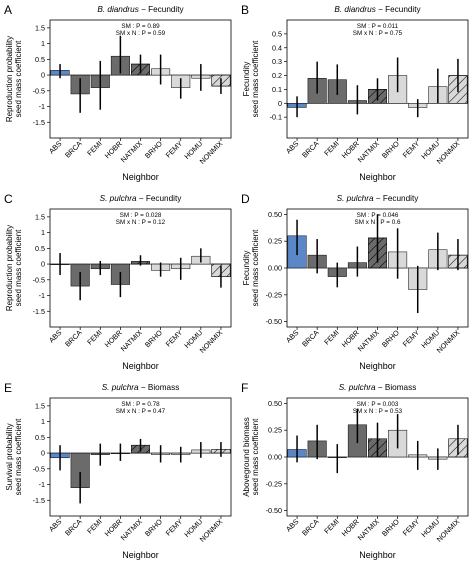 This screenshot has width=474, height=568. What do you see at coordinates (141, 411) in the screenshot?
I see `stat-line: SM x N : P = 0.47` at bounding box center [141, 411].